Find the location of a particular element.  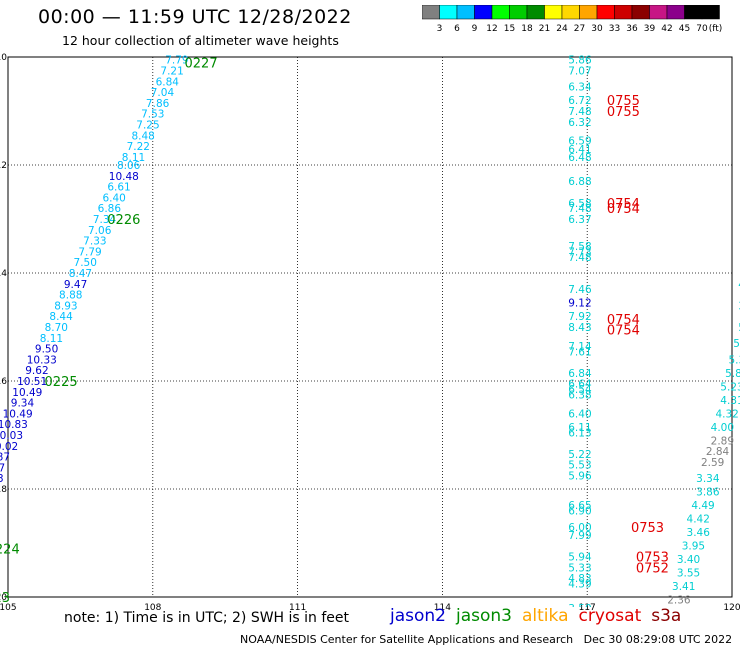

time-label: 0753 is located at coordinates (647, 528).